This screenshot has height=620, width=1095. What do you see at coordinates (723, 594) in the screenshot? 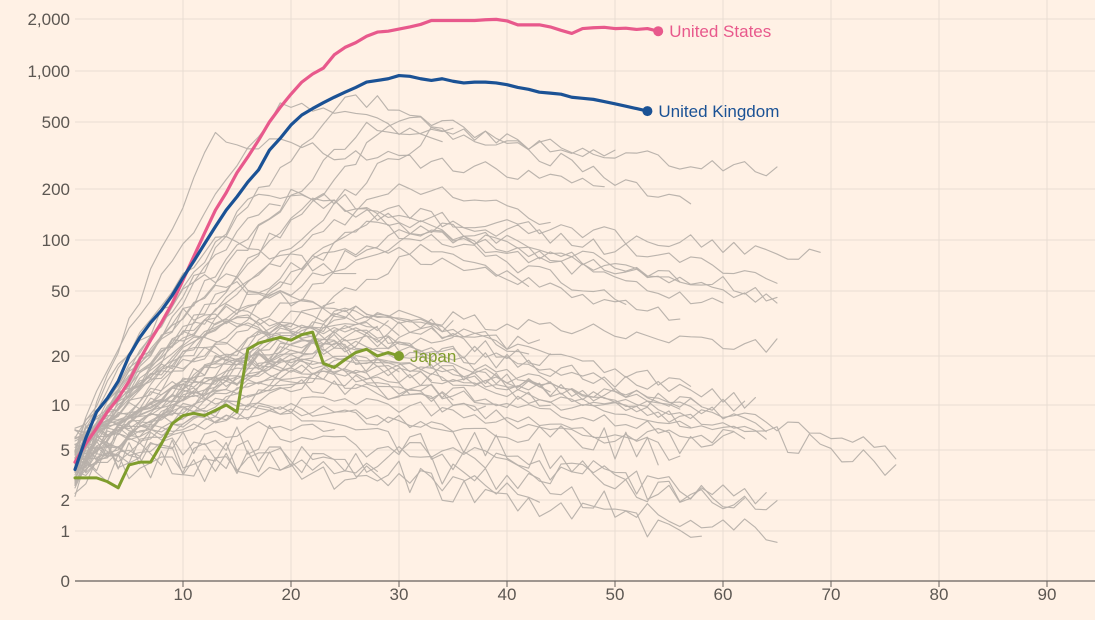
I see `x-tick-label: 60` at bounding box center [723, 594].